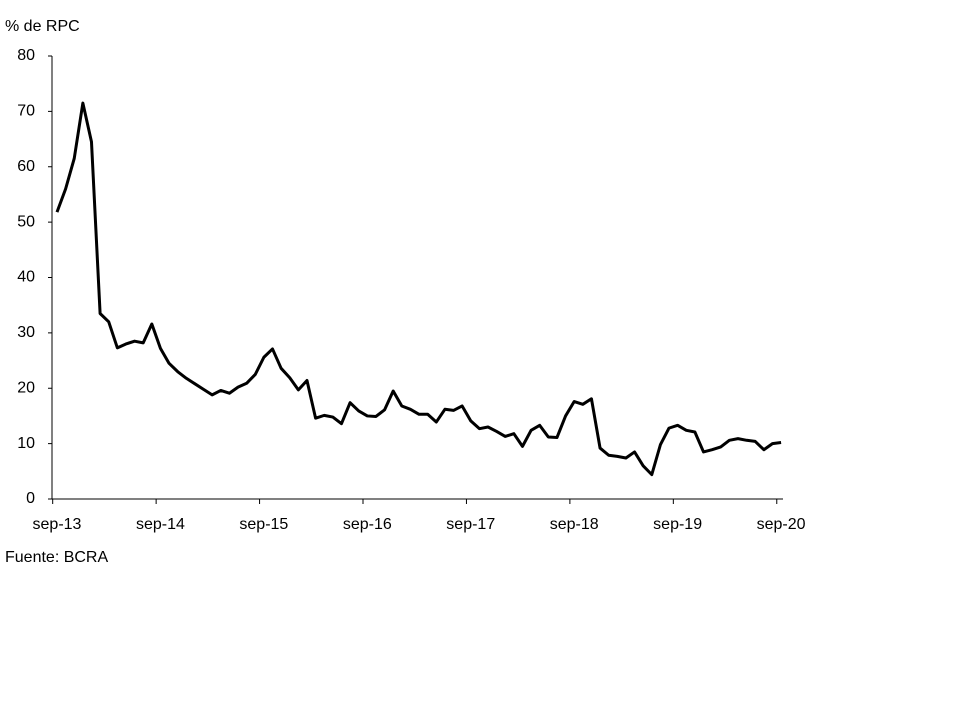 This screenshot has height=720, width=960. Describe the element at coordinates (26, 221) in the screenshot. I see `y-tick-label: 50` at that location.